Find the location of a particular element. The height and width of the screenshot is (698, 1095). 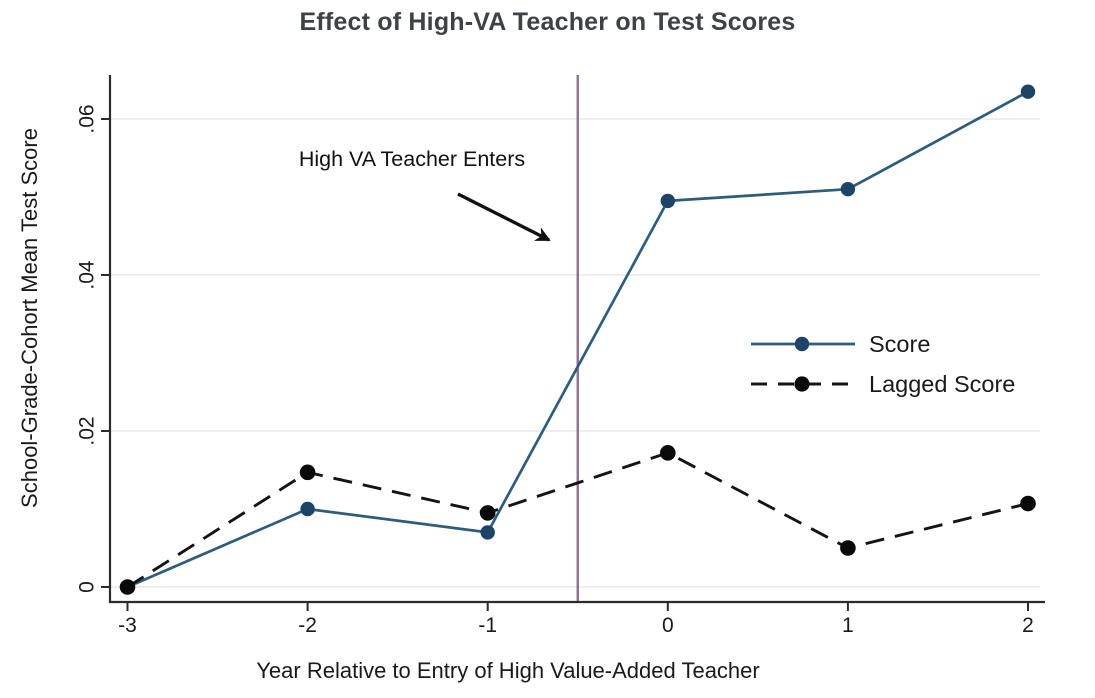

chart-title: Effect of High-VA Teacher on Test Scores is located at coordinates (547, 22).